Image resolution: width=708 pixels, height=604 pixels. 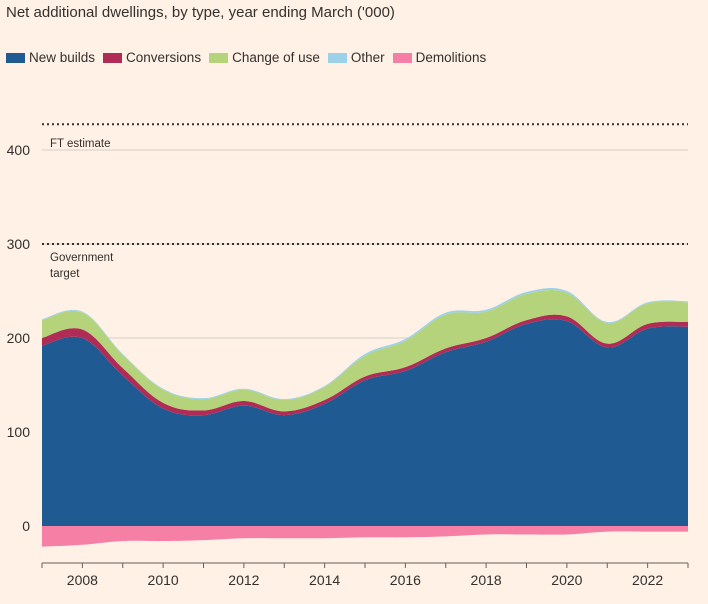 What do you see at coordinates (647, 580) in the screenshot?
I see `x-tick-label: 2022` at bounding box center [647, 580].